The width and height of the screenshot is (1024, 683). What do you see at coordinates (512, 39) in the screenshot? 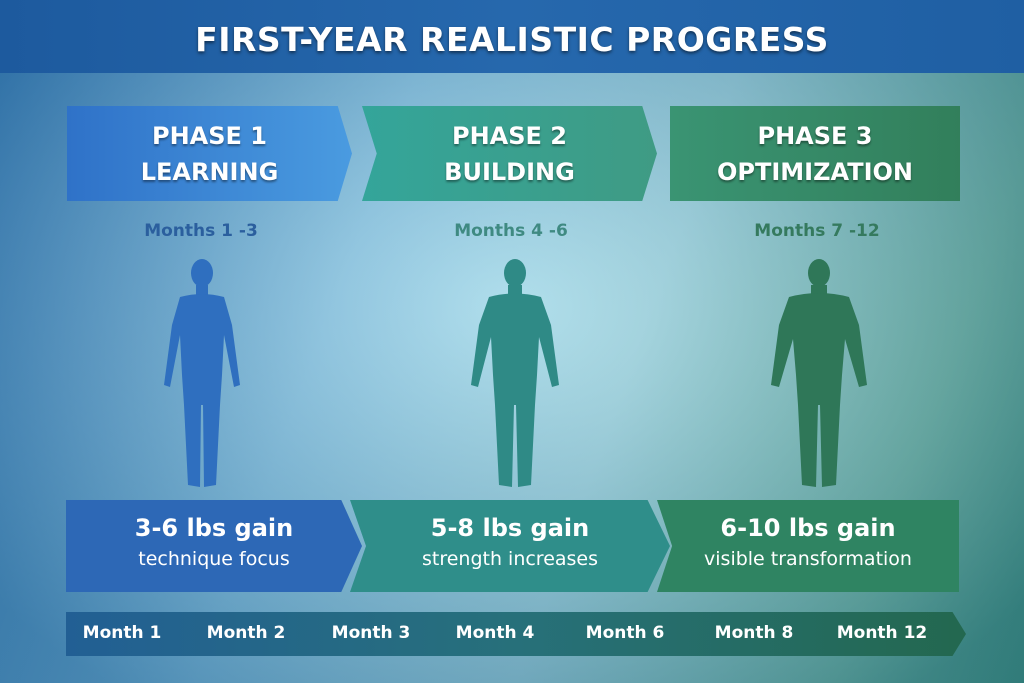
I see `page-title: FIRST-YEAR REALISTIC PROGRESS` at bounding box center [512, 39].